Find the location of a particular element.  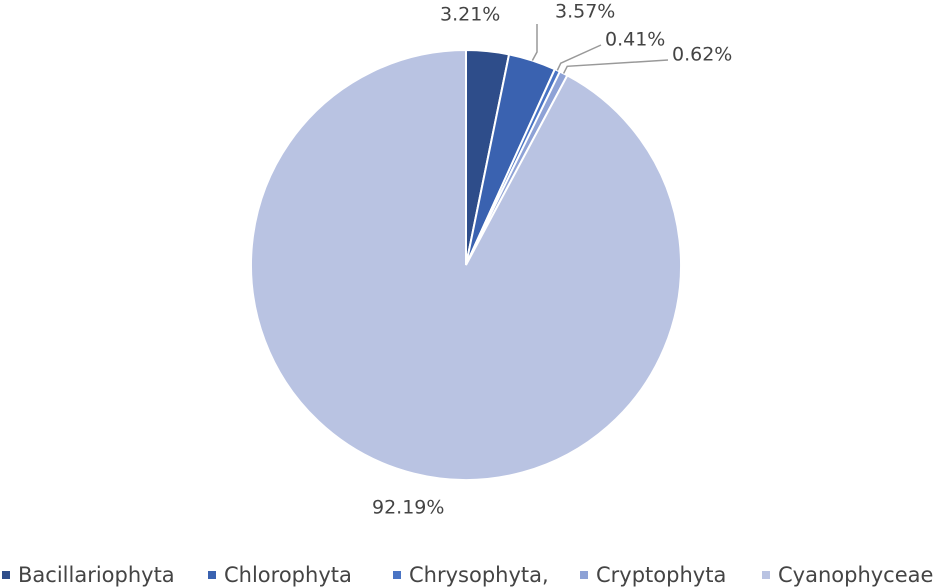

data-label: 0.62% is located at coordinates (702, 55).